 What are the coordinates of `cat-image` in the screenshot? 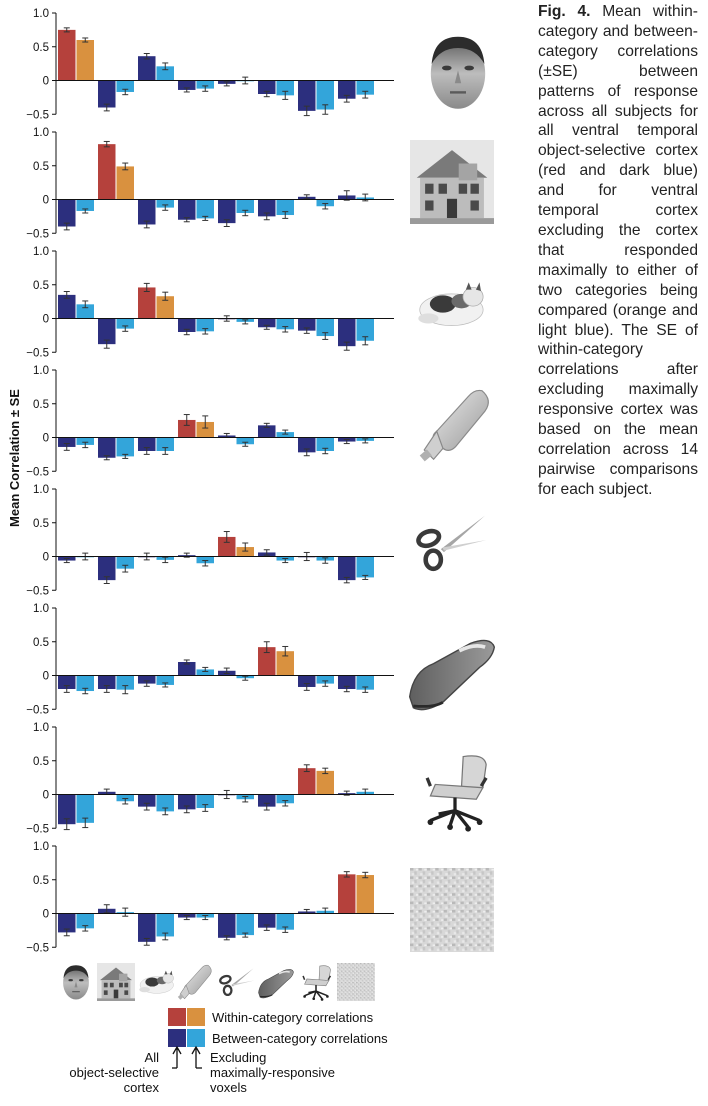 It's located at (450, 304).